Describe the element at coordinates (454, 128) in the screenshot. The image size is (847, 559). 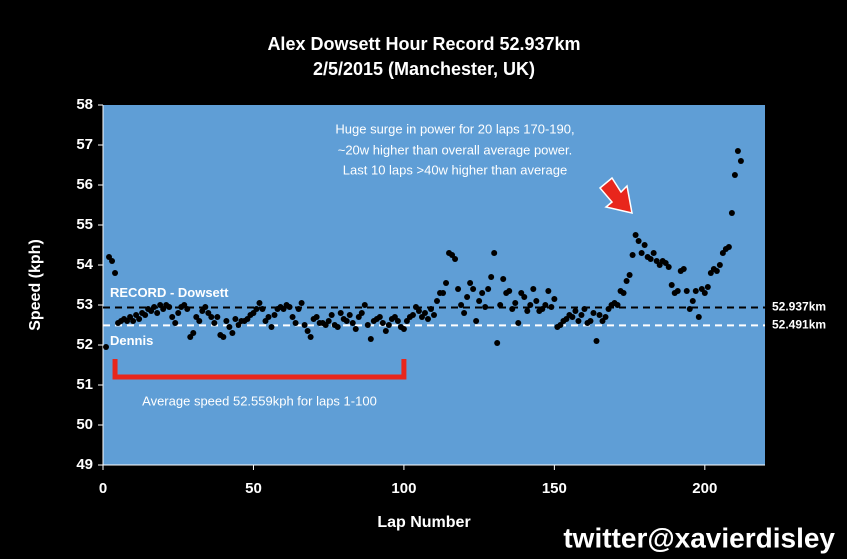
I see `annotation: Huge surge in power for 20 laps 170-190,` at that location.